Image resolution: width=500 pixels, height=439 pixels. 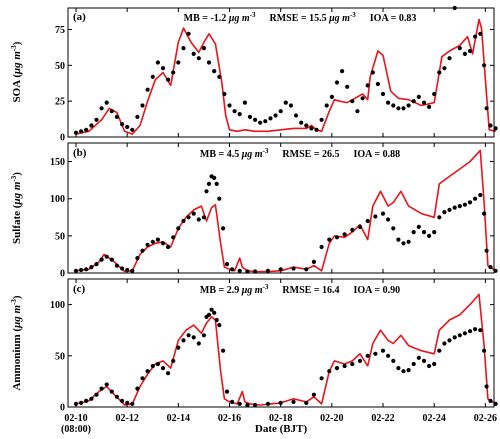 I want to click on x-axis-tick-label: 02-22, so click(x=382, y=418).